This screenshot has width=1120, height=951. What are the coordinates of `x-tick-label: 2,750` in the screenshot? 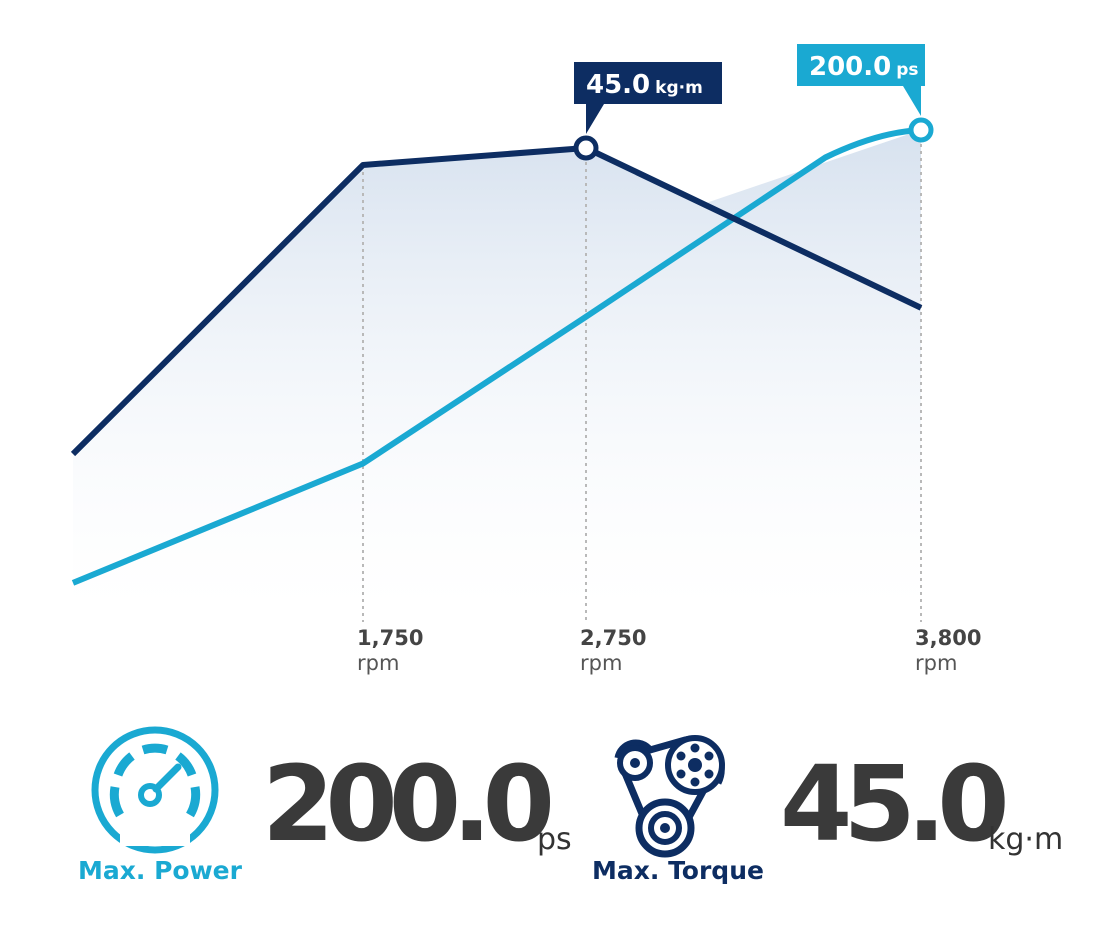 It's located at (613, 638).